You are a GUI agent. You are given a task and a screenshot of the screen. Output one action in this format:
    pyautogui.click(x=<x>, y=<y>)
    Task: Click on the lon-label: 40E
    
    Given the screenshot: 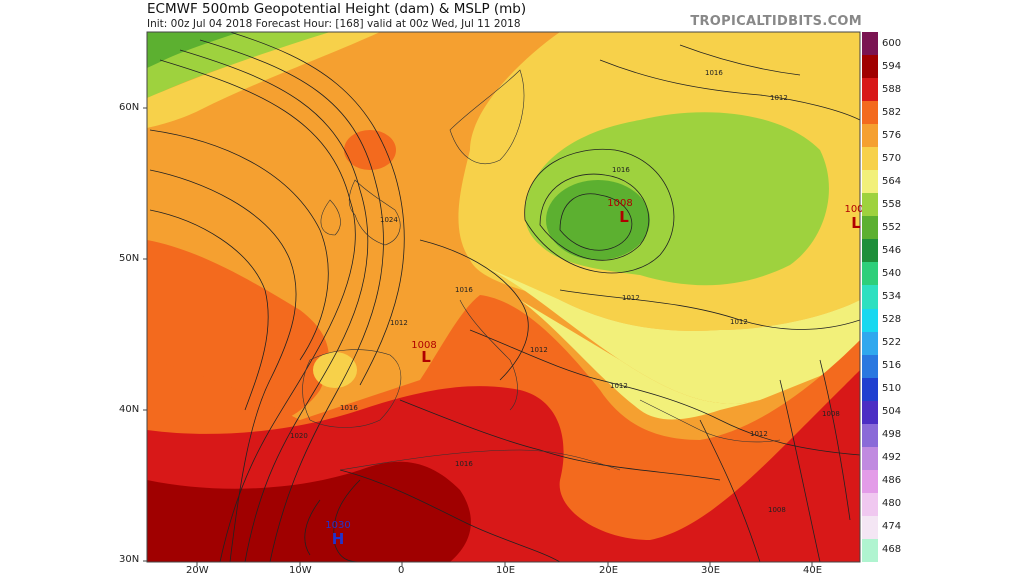 What is the action you would take?
    pyautogui.click(x=813, y=570)
    